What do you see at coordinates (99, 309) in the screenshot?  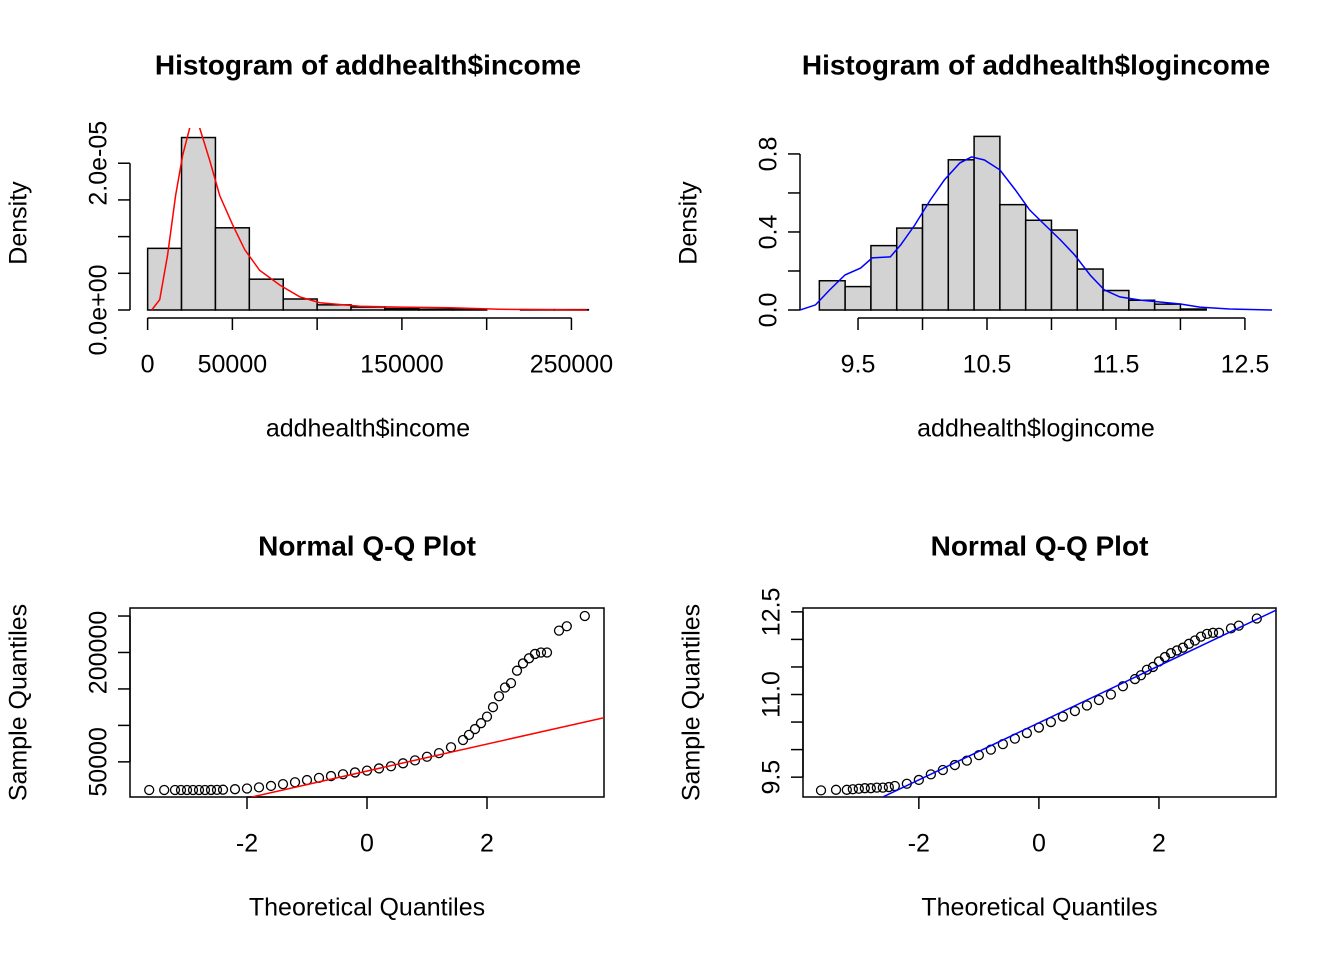 I see `y-tick-label: 0.0e+00` at bounding box center [99, 309].